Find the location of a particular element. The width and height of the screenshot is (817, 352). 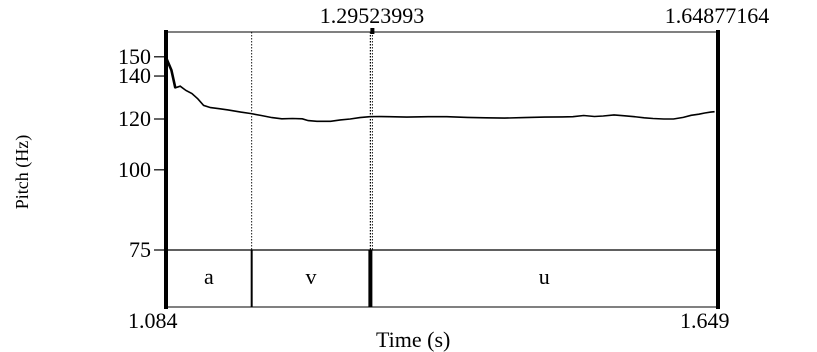

y-tick-label: 150 is located at coordinates (134, 56).